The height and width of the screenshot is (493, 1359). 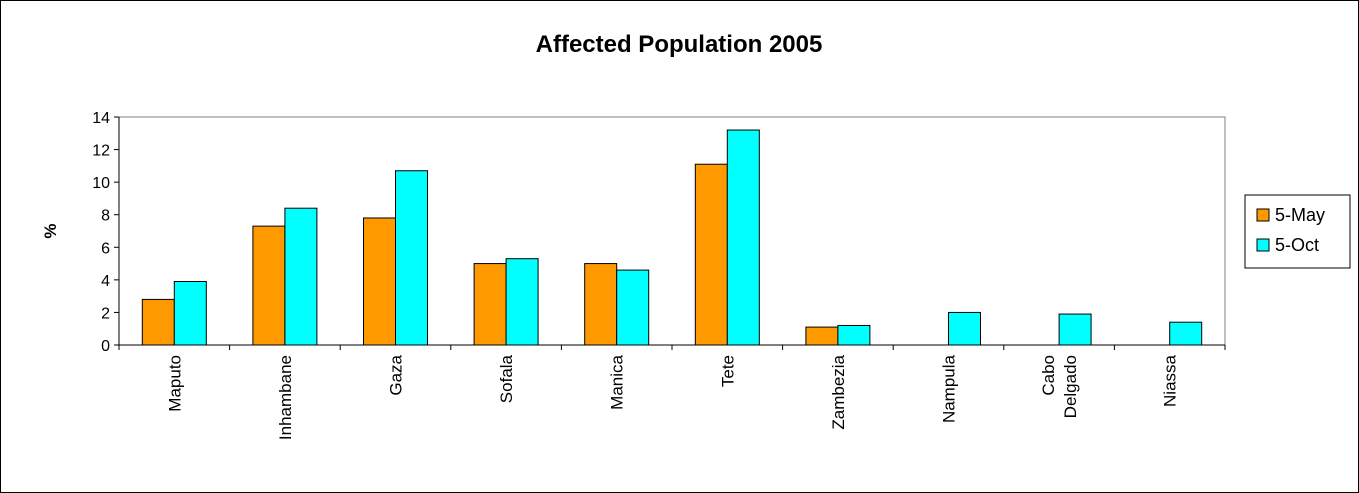 What do you see at coordinates (490, 304) in the screenshot?
I see `bar-5-May-Sofala` at bounding box center [490, 304].